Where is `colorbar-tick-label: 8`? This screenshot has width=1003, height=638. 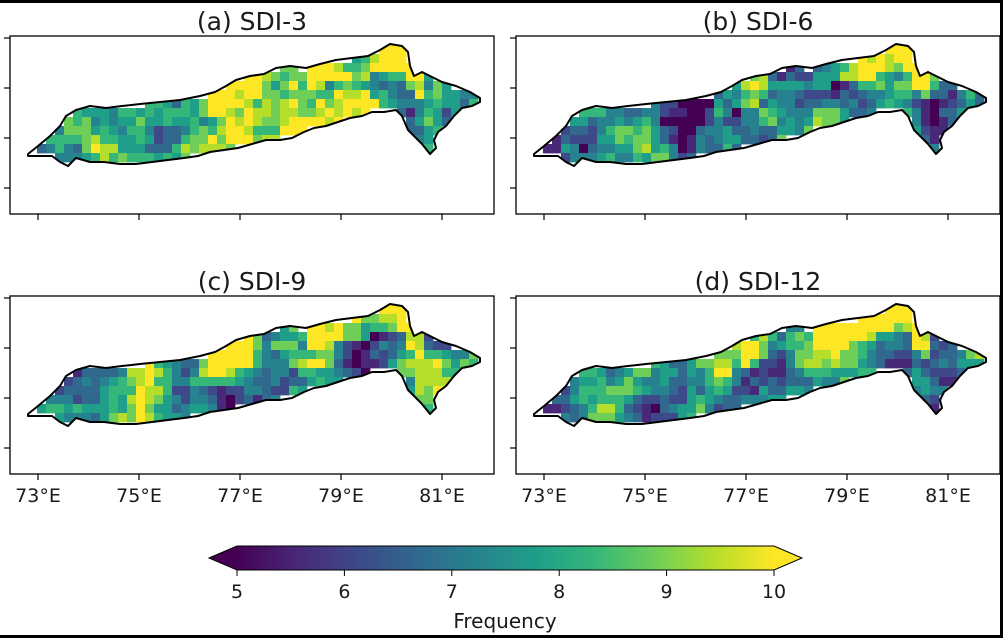 colorbar-tick-label: 8 is located at coordinates (559, 592).